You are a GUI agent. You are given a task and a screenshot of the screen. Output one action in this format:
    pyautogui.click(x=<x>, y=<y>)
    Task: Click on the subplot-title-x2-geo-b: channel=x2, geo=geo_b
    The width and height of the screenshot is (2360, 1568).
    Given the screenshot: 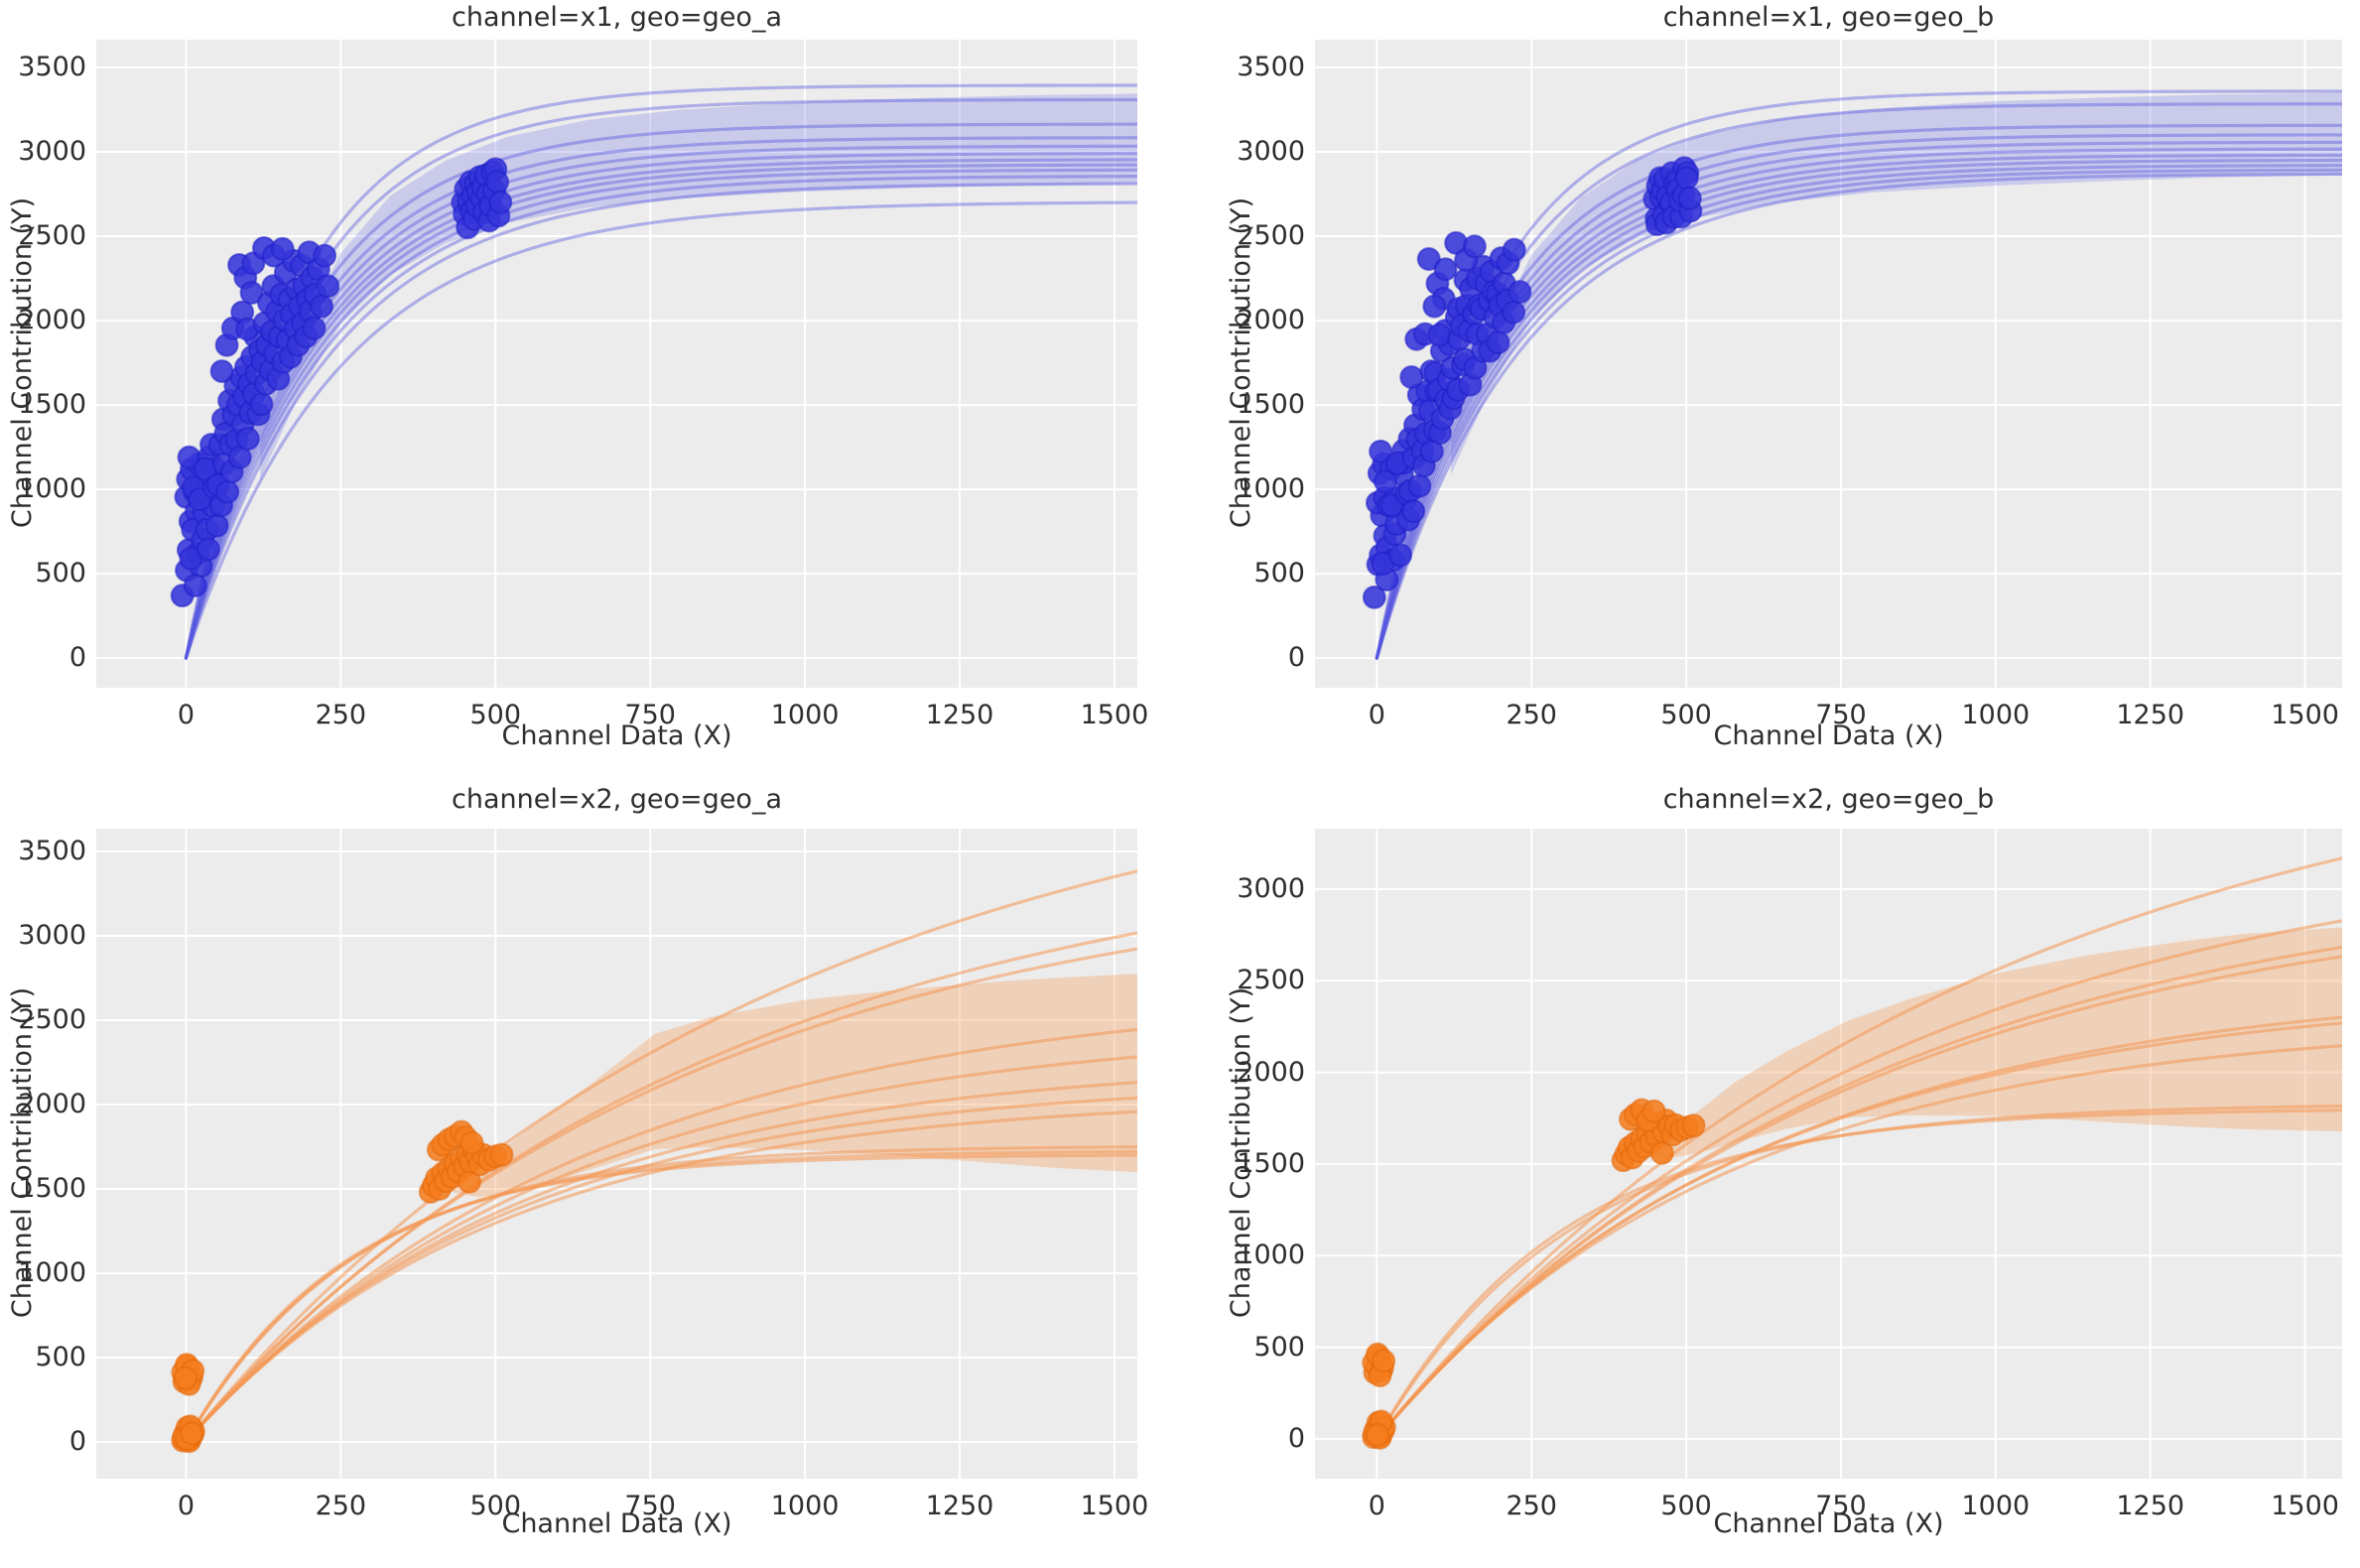 What is the action you would take?
    pyautogui.click(x=1828, y=799)
    